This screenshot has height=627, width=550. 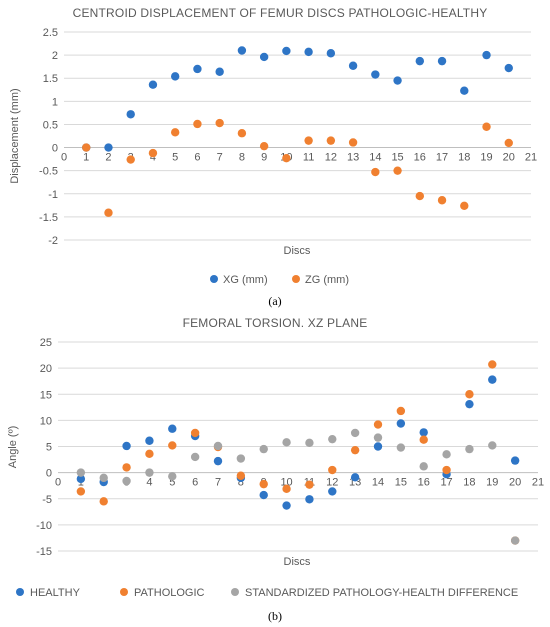 What do you see at coordinates (235, 592) in the screenshot?
I see `legend-marker-difference` at bounding box center [235, 592].